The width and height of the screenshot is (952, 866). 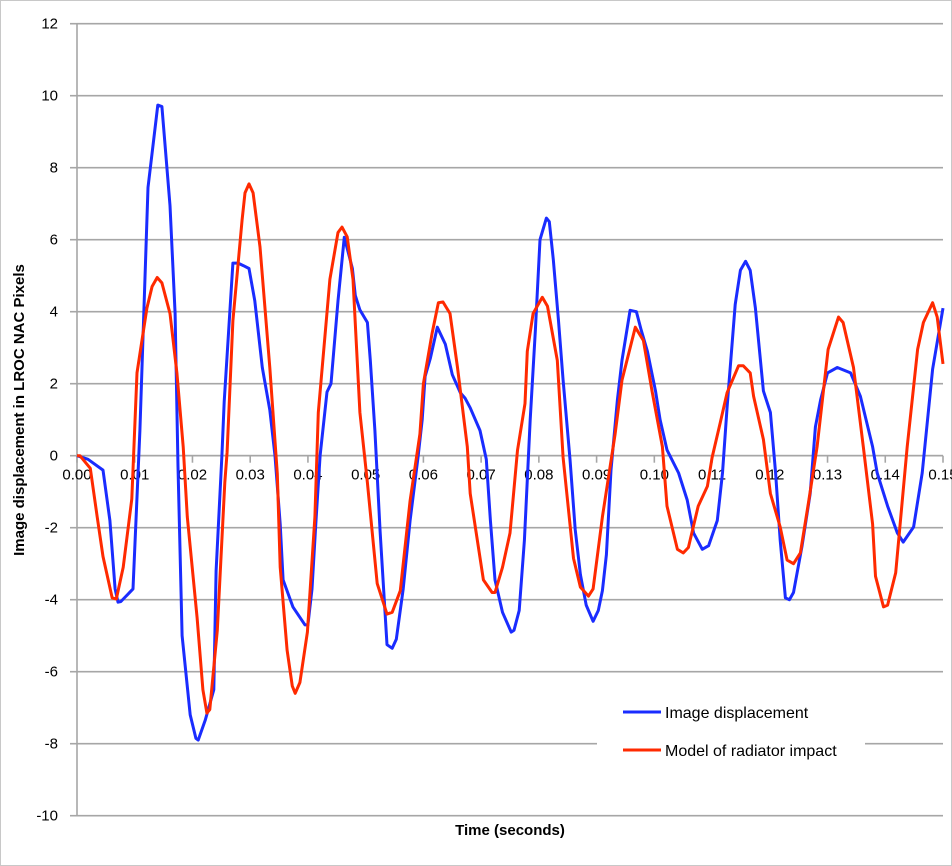 I want to click on x-tick-label: 0.02, so click(x=192, y=475).